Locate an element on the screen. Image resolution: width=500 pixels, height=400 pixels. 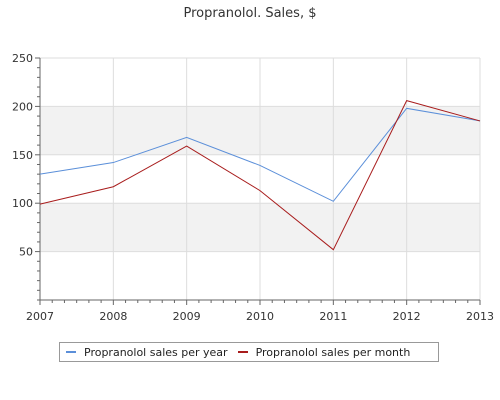
x-tick-label: 2010 is located at coordinates (260, 316).